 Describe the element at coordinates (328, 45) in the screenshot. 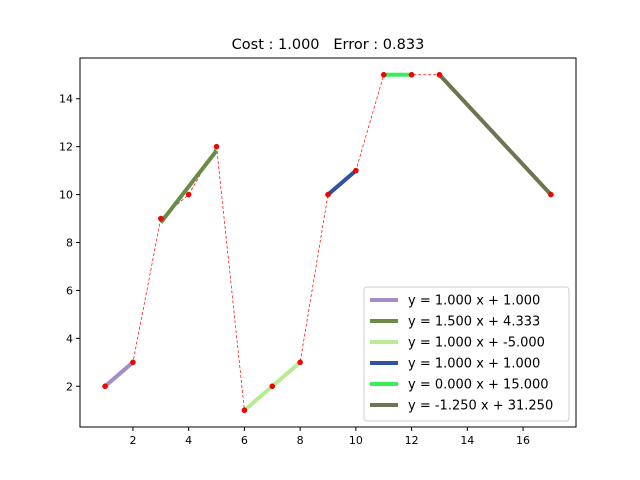

I see `chart-title: Cost : 1.000 Error : 0.833` at that location.